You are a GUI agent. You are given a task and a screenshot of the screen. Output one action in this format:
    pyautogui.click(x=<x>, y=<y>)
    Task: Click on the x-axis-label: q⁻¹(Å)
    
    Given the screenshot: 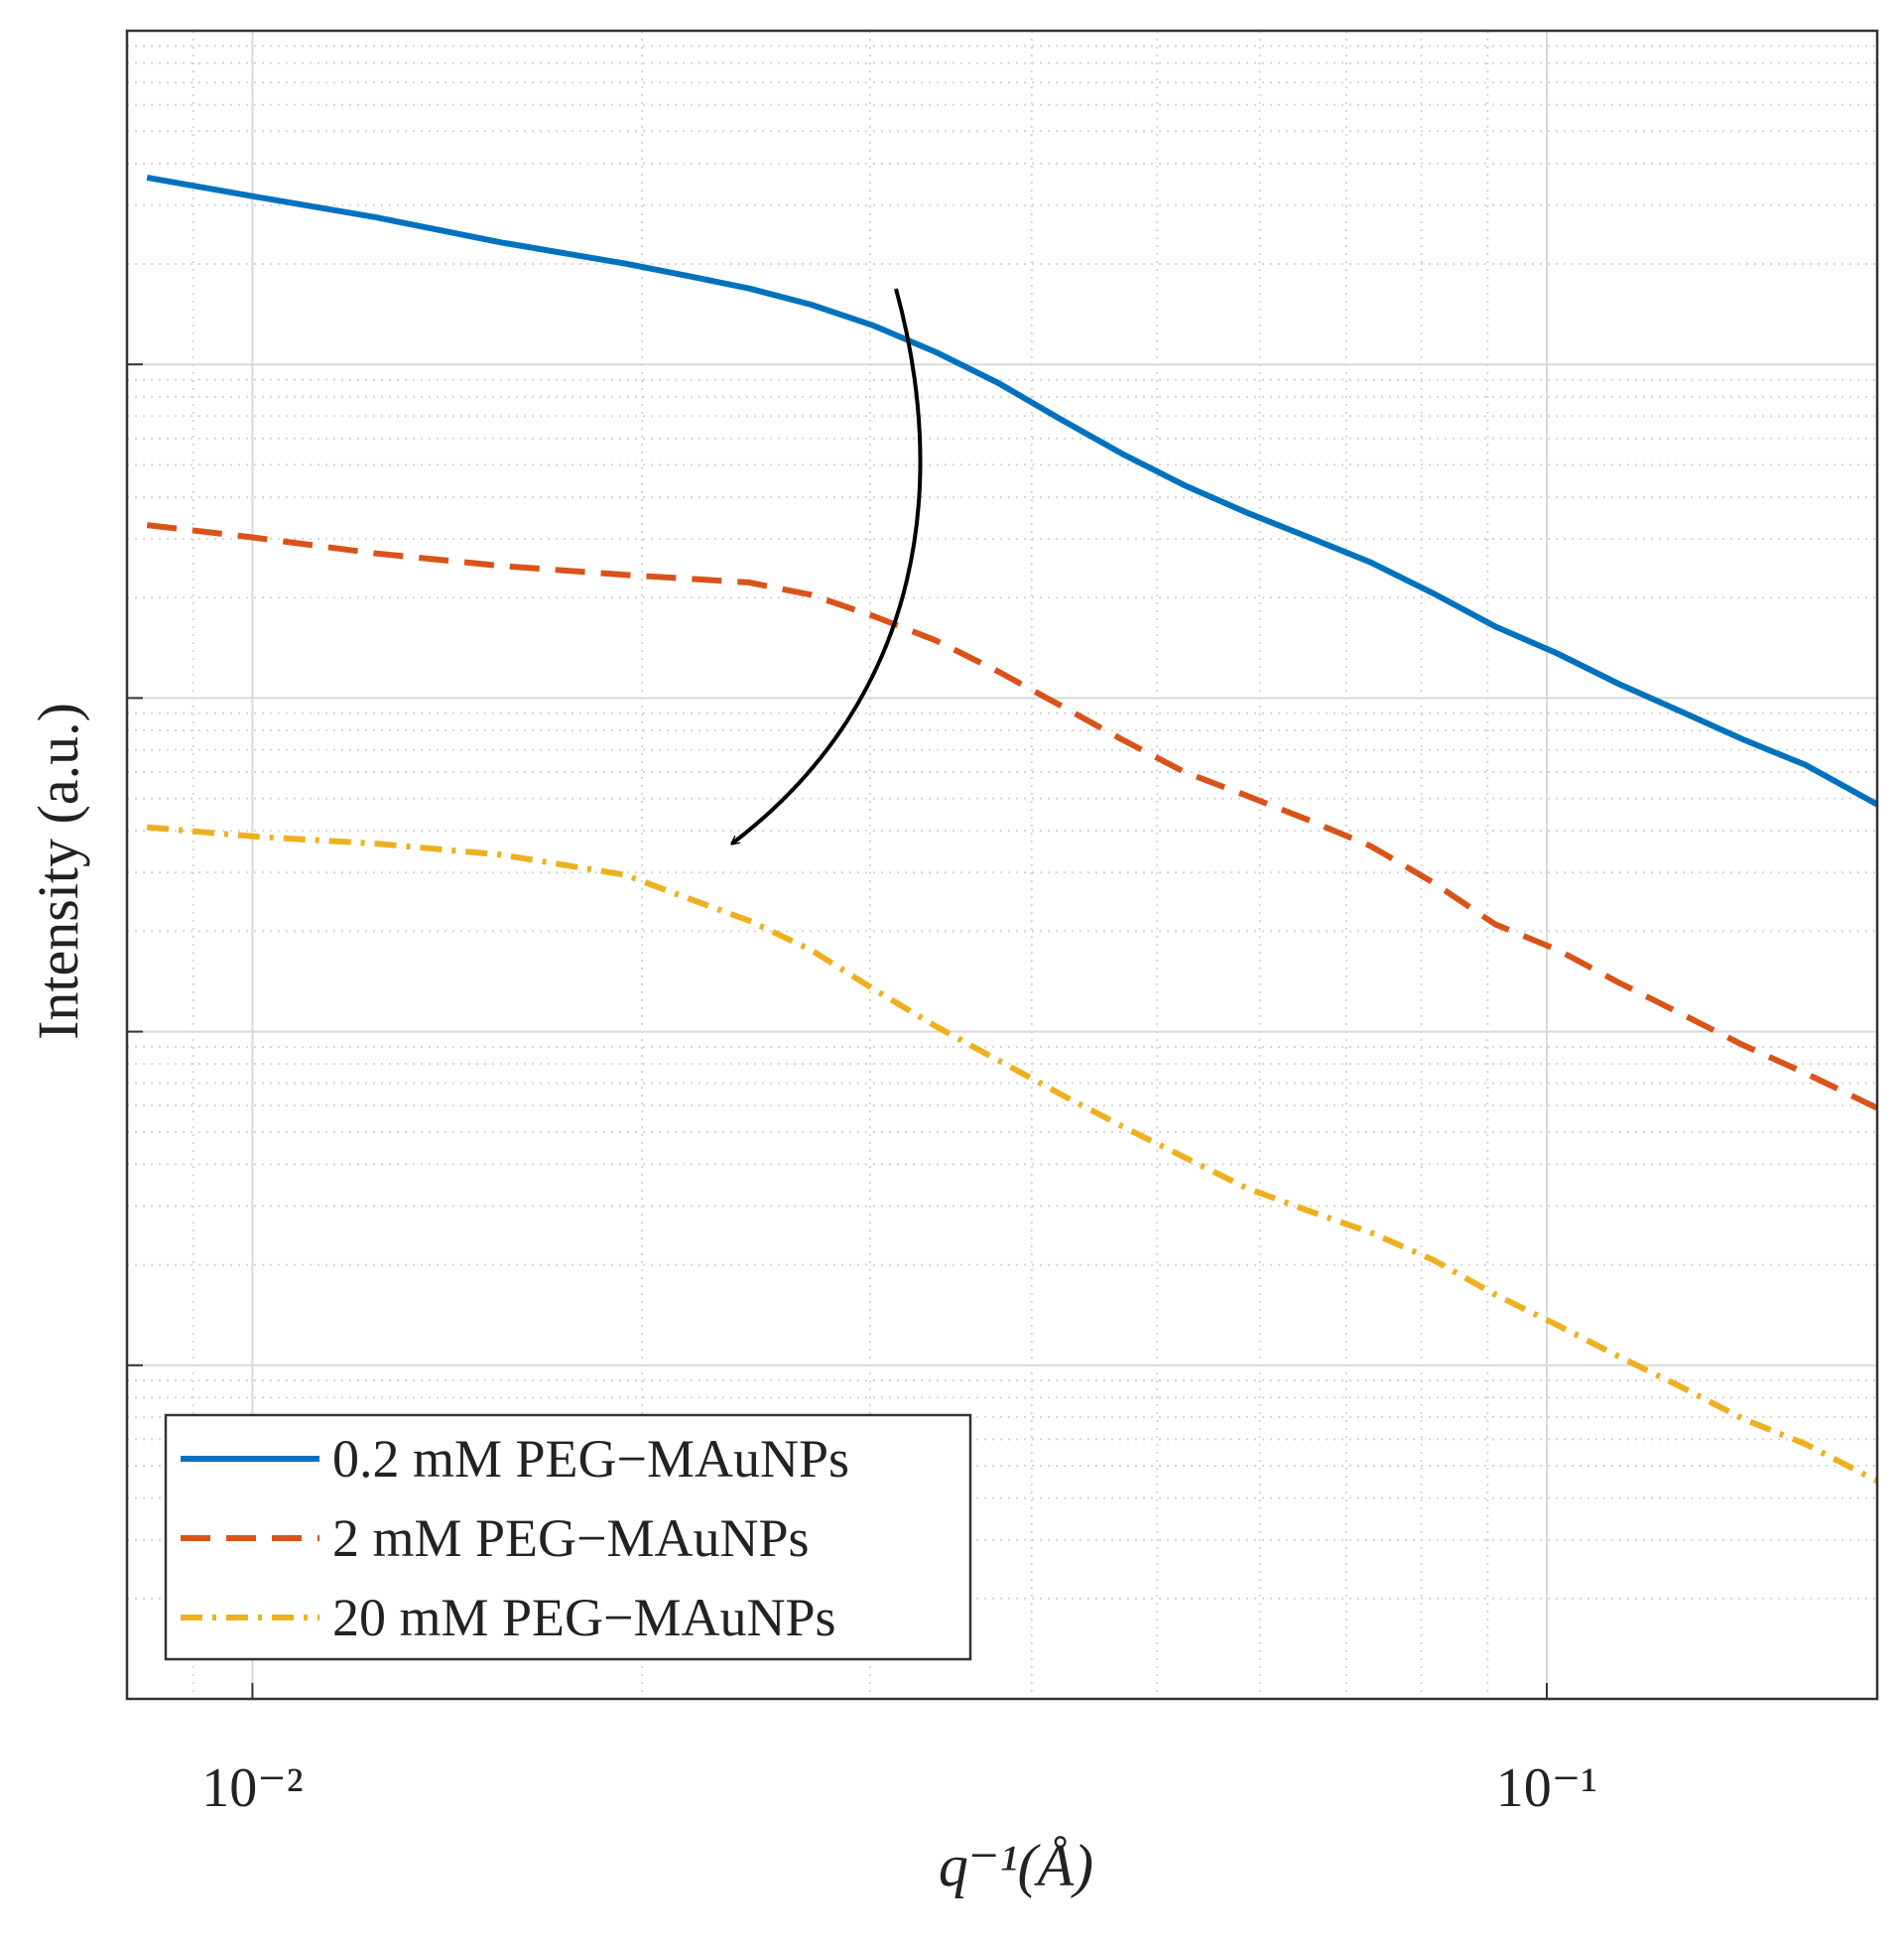 What is the action you would take?
    pyautogui.click(x=1016, y=1866)
    